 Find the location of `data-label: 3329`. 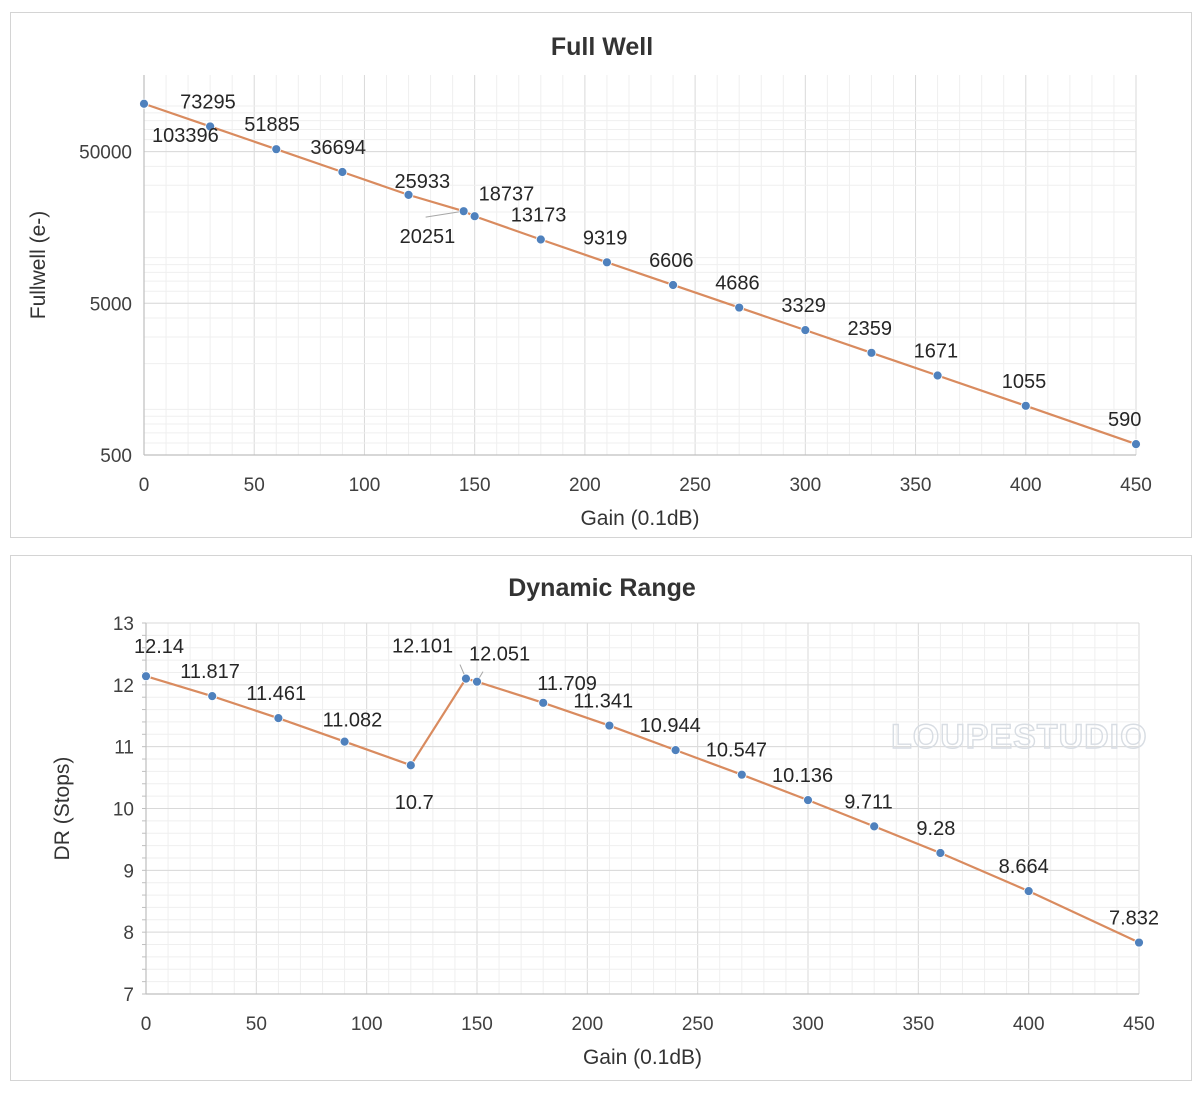

data-label: 3329 is located at coordinates (803, 306).